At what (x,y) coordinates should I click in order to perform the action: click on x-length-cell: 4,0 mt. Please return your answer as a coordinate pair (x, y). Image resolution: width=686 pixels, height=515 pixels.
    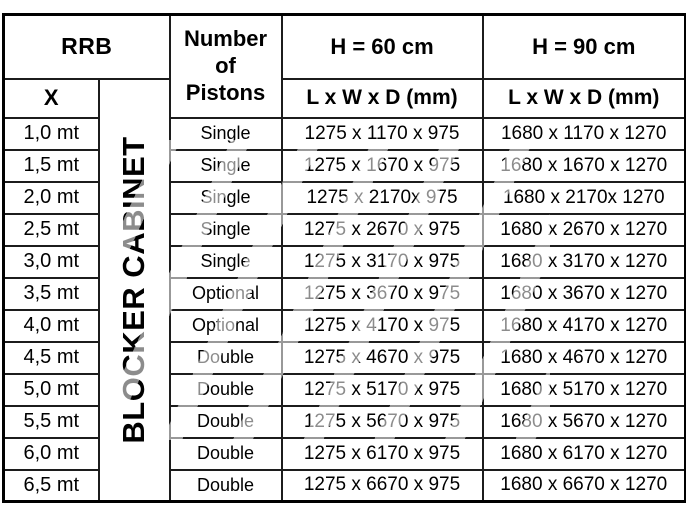
    Looking at the image, I should click on (51, 325).